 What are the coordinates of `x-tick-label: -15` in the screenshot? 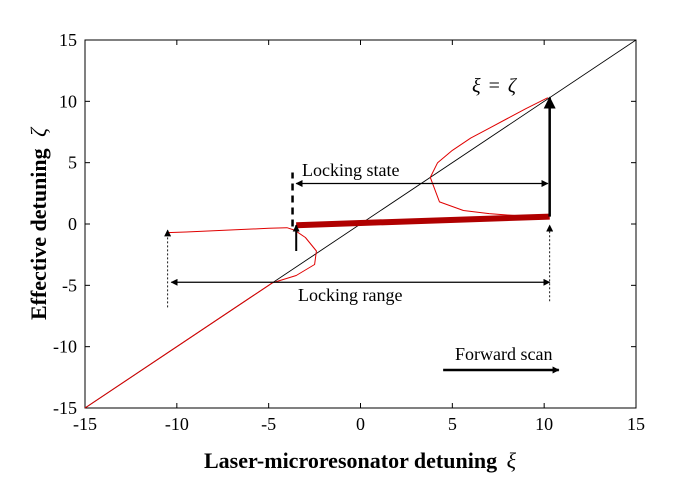 It's located at (85, 424).